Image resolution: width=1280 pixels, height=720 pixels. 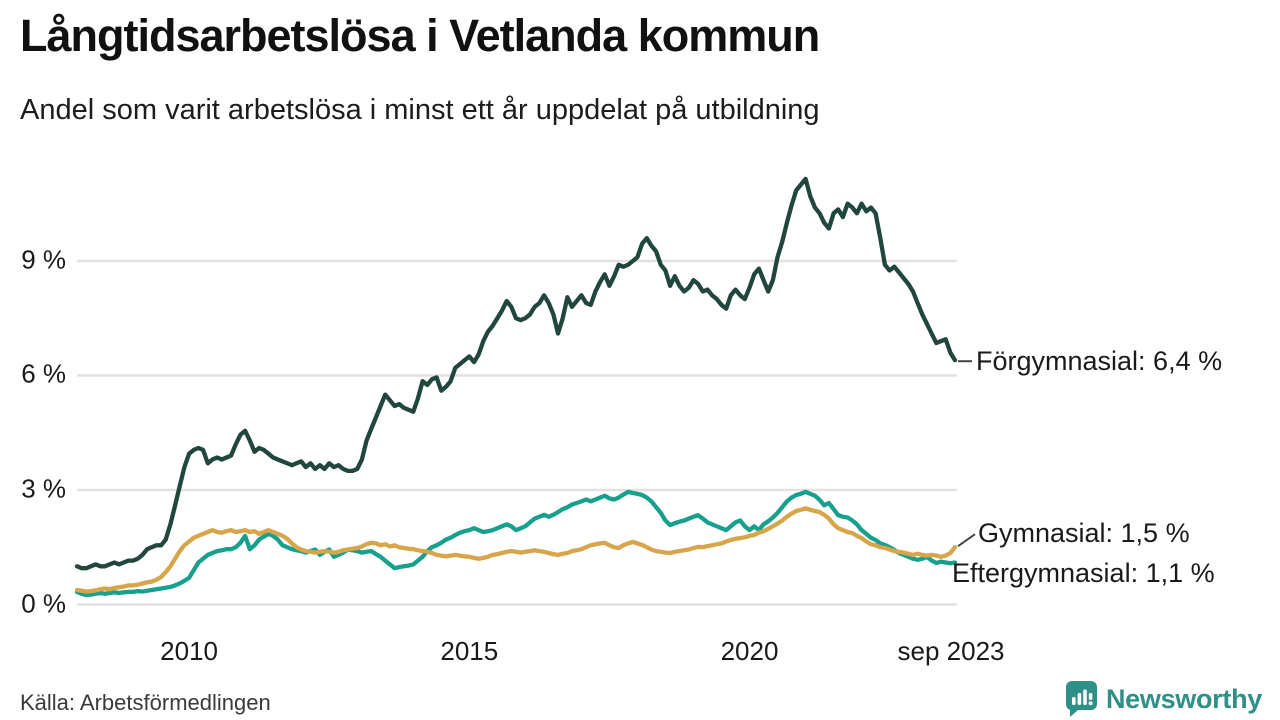 I want to click on line-eftergymnasial, so click(x=516, y=543).